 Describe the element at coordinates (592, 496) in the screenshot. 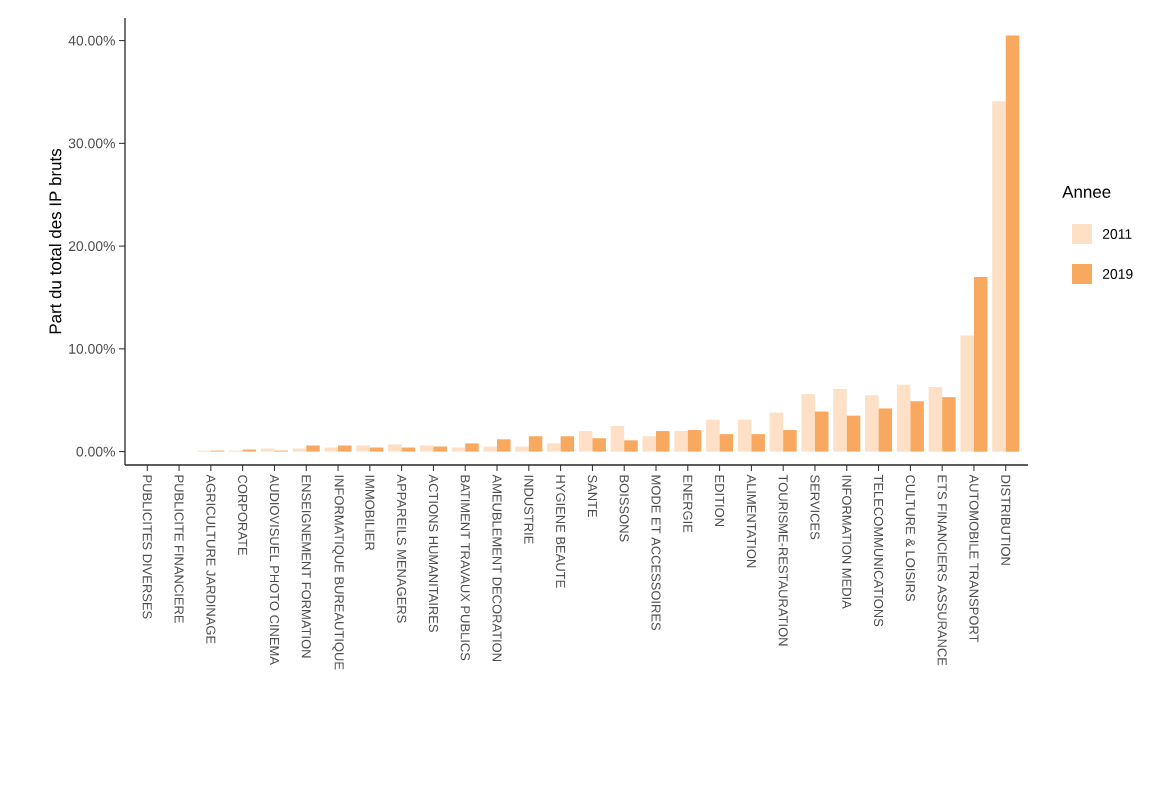

I see `x-tick-label: SANTE` at that location.